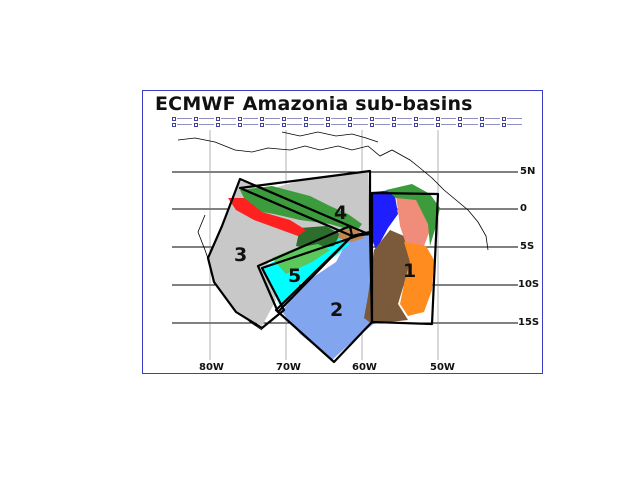  Describe the element at coordinates (387, 277) in the screenshot. I see `region-brown` at that location.